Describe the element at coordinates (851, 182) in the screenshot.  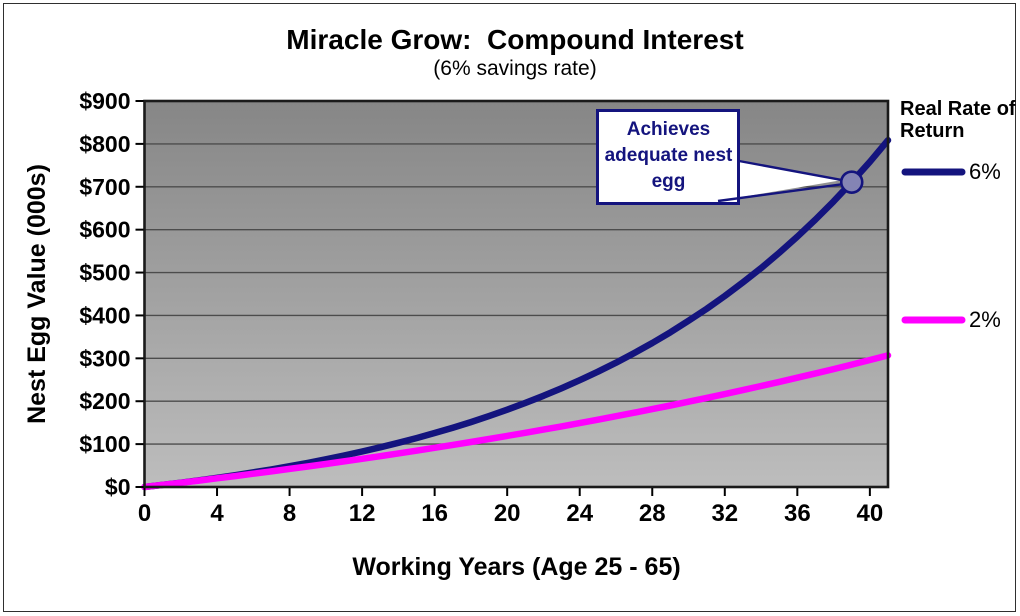
I see `data-marker` at that location.